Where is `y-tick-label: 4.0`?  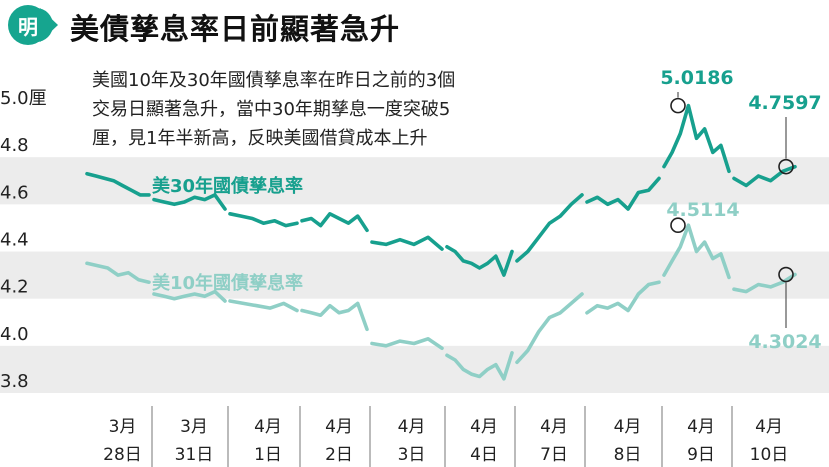
y-tick-label: 4.0 is located at coordinates (14, 334).